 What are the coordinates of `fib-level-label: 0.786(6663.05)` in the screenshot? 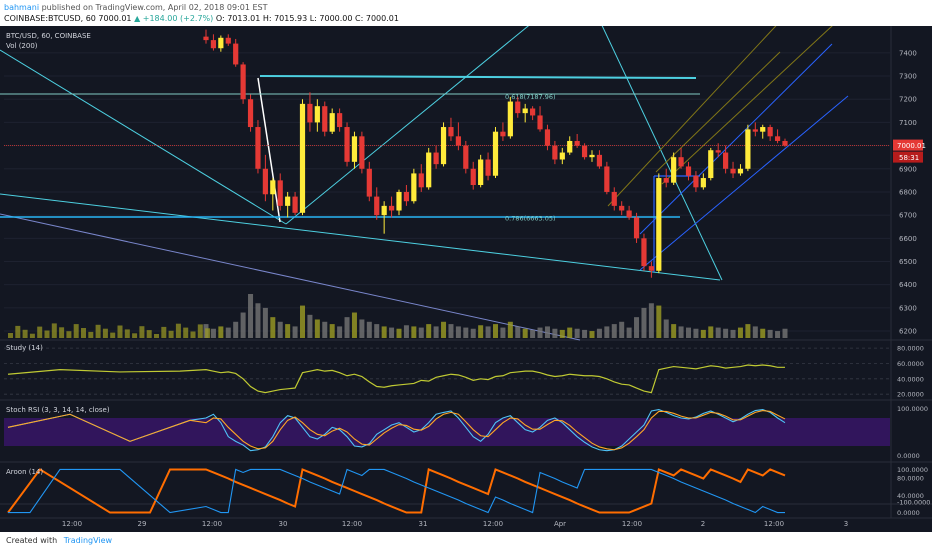 It's located at (530, 219).